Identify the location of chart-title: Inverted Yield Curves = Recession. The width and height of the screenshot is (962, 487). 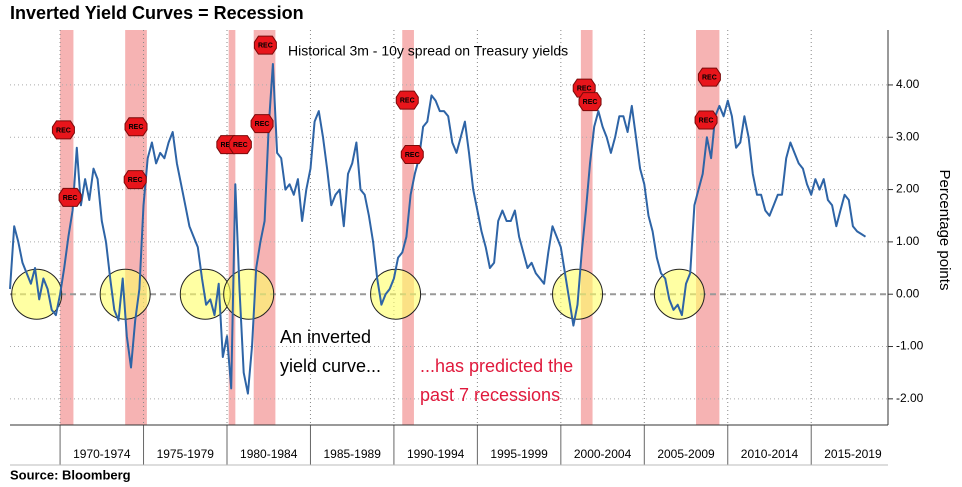
(157, 13).